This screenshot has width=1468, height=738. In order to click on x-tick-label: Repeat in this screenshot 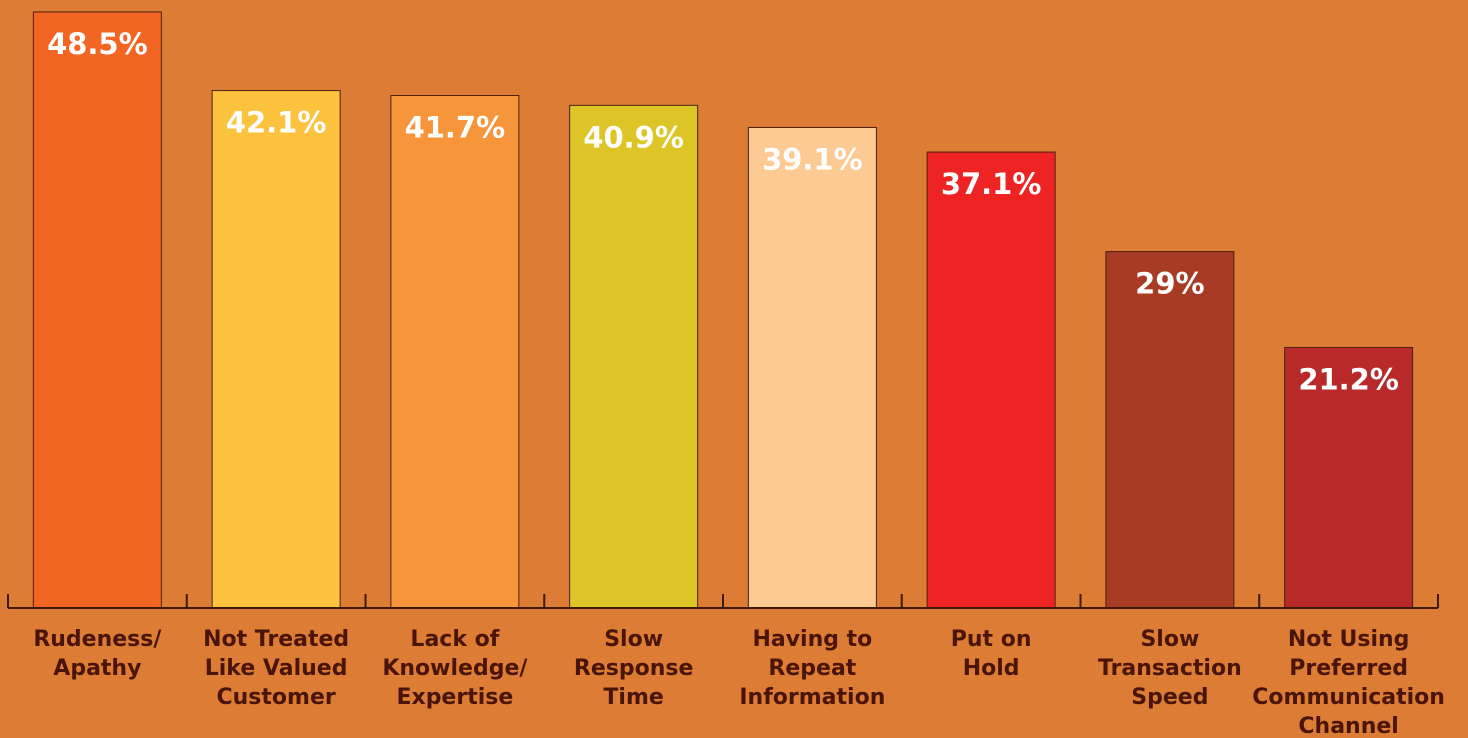, I will do `click(812, 668)`.